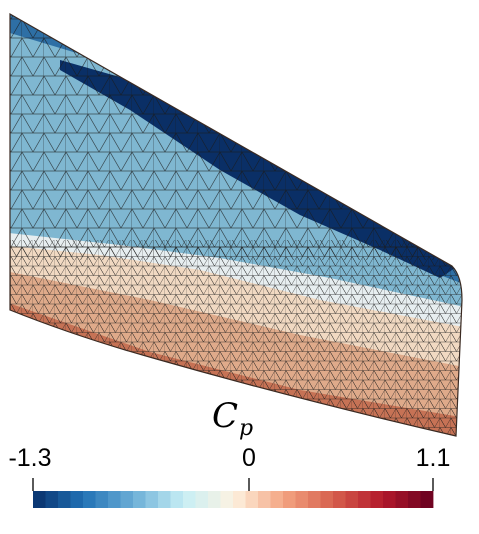  Describe the element at coordinates (433, 458) in the screenshot. I see `colorbar-max-label: 1.1` at that location.